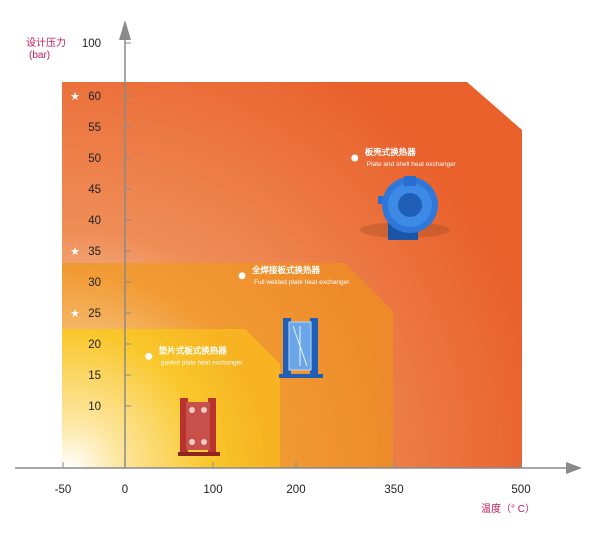 The height and width of the screenshot is (546, 600). What do you see at coordinates (94, 407) in the screenshot?
I see `y-tick-label: 10` at bounding box center [94, 407].